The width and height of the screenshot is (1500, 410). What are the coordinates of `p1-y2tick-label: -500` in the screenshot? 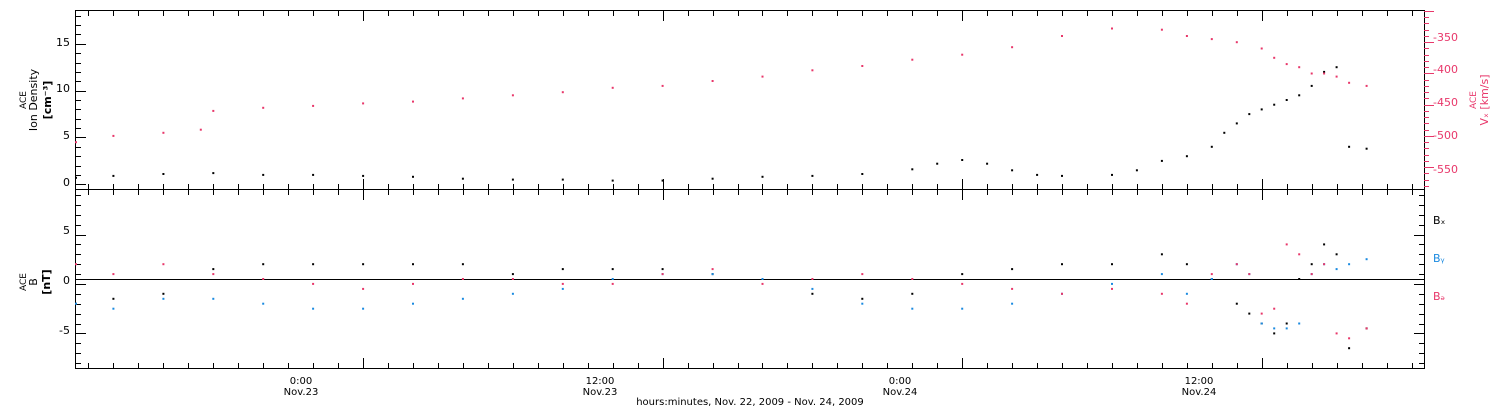 It's located at (1445, 135).